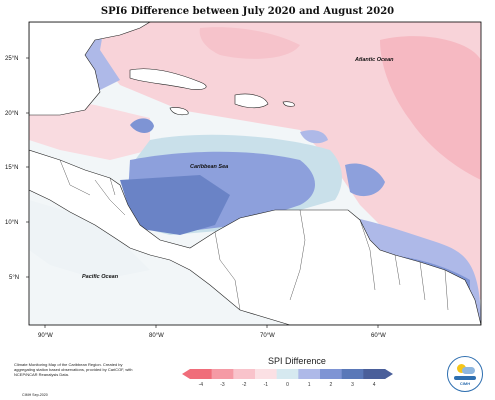 The height and width of the screenshot is (400, 495). Describe the element at coordinates (287, 385) in the screenshot. I see `colorbar-tick-label: 0` at that location.